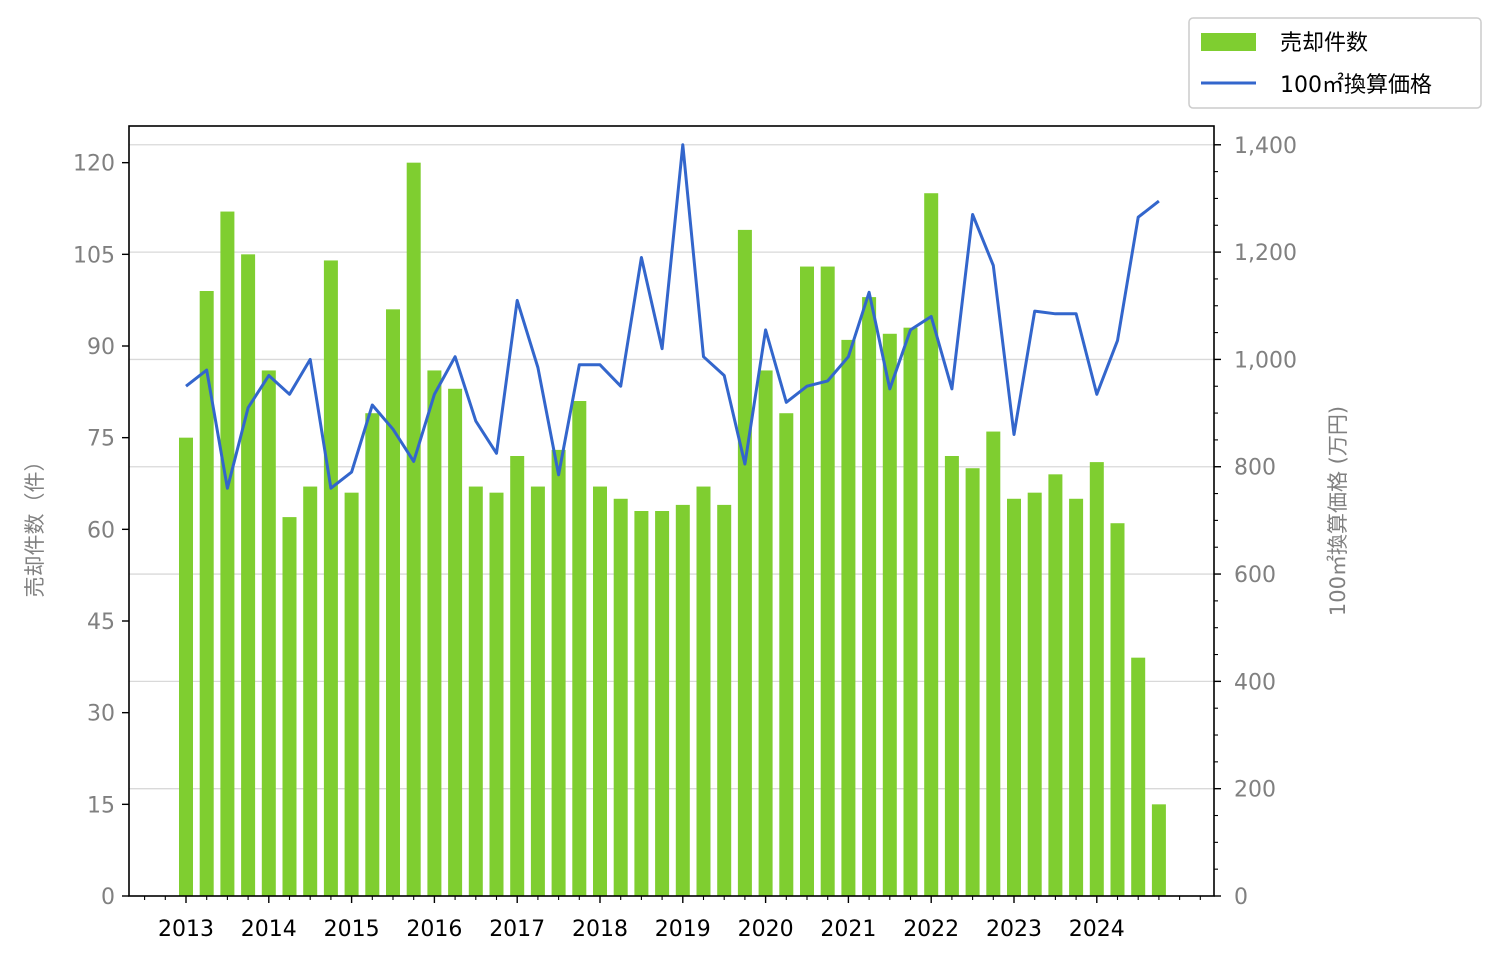 This screenshot has height=961, width=1500. Describe the element at coordinates (94, 164) in the screenshot. I see `left-tick-label: 120` at that location.